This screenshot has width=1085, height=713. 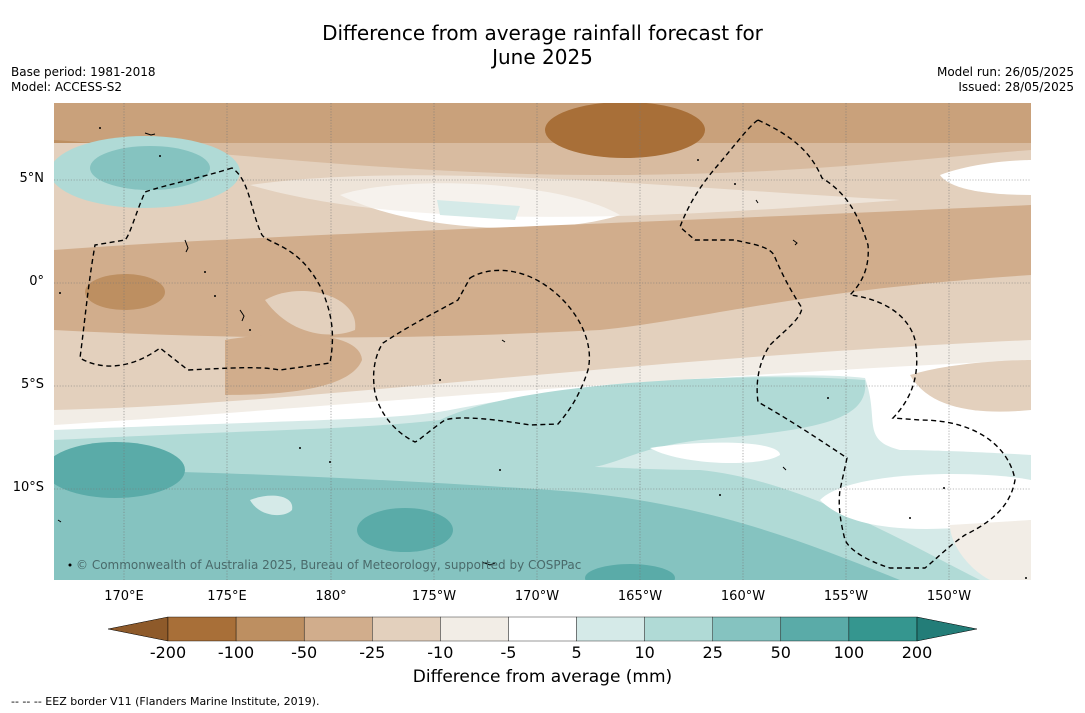 I want to click on blob-p5-south, so click(x=271, y=505).